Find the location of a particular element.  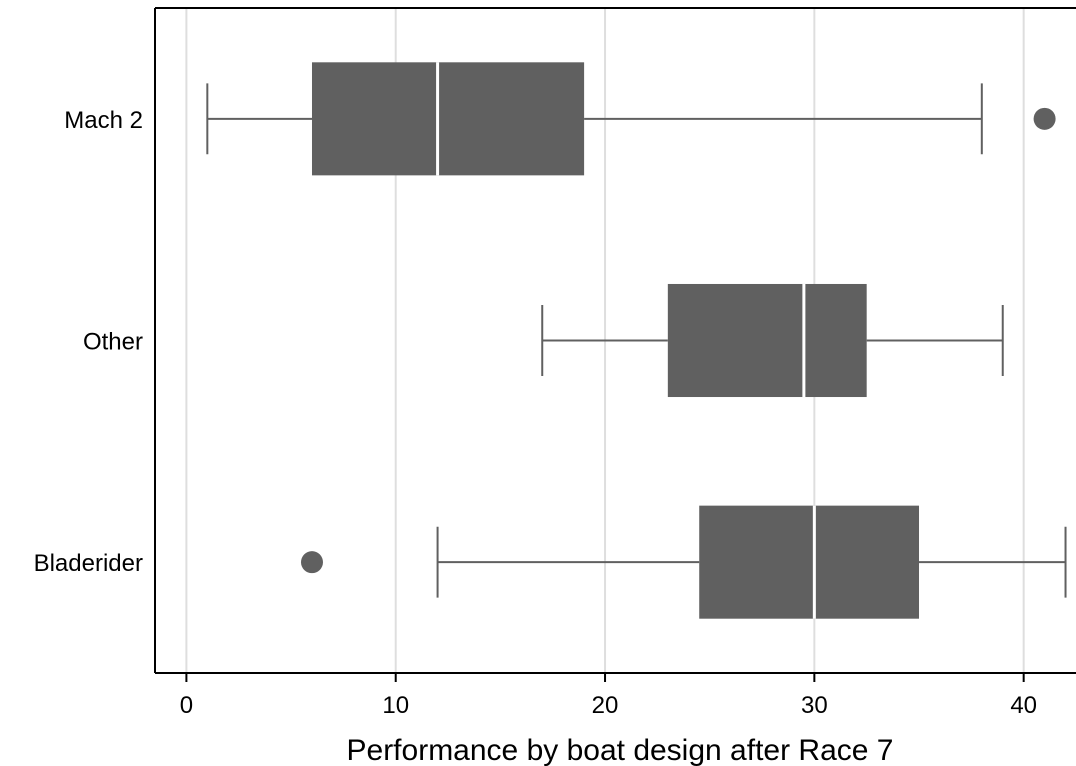

category-label: Other is located at coordinates (113, 342).